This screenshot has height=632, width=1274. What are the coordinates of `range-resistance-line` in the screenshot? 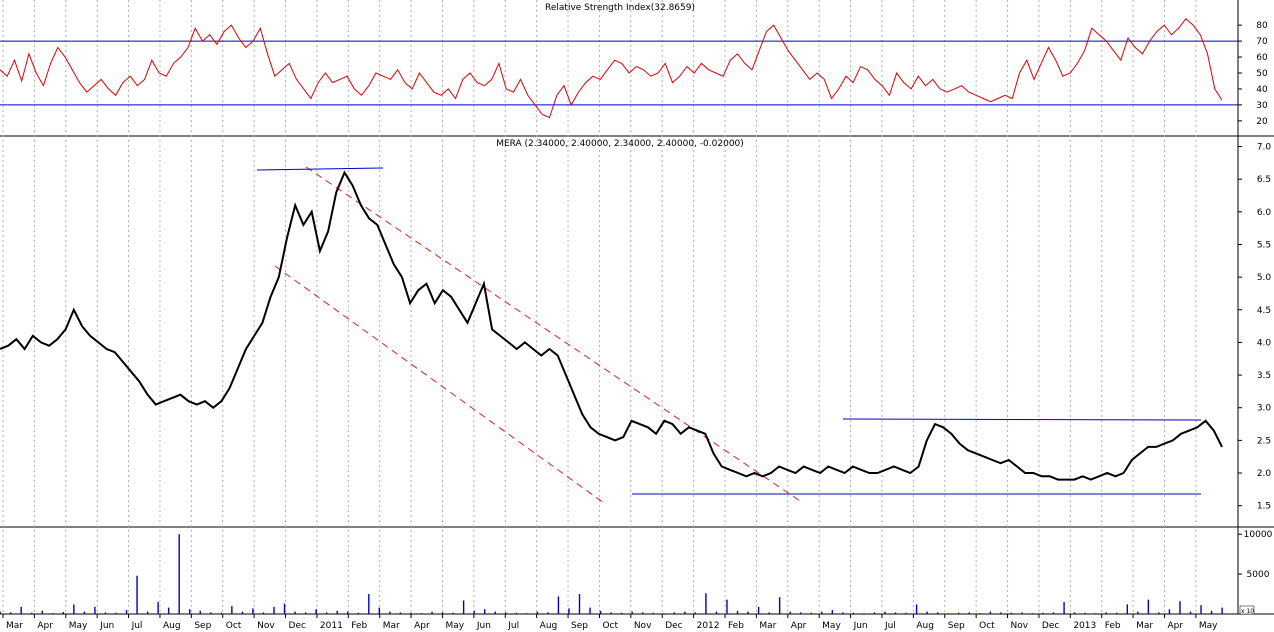 It's located at (1022, 419).